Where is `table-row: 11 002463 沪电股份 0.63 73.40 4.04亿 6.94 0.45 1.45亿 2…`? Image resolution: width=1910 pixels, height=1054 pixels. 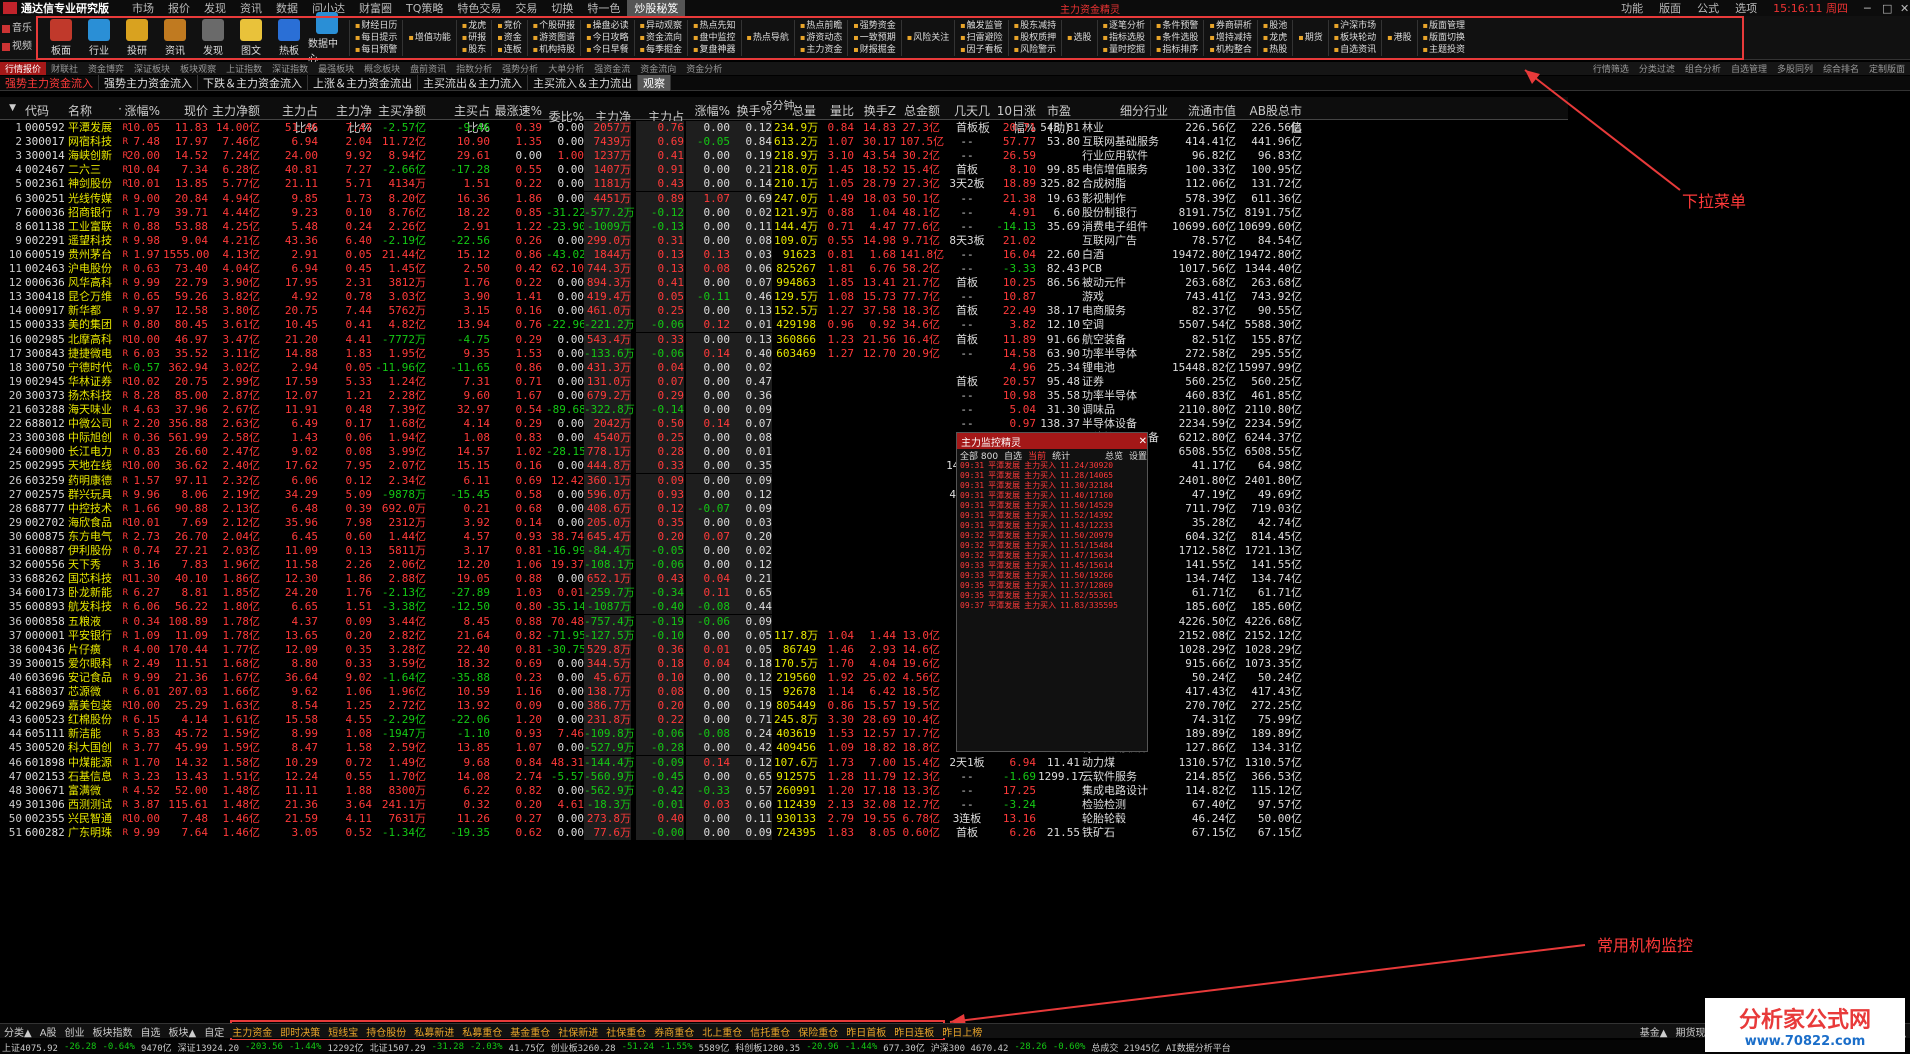 table-row: 11 002463 沪电股份 0.63 73.40 4.04亿 6.94 0.45 1.45亿 2… is located at coordinates (784, 269).